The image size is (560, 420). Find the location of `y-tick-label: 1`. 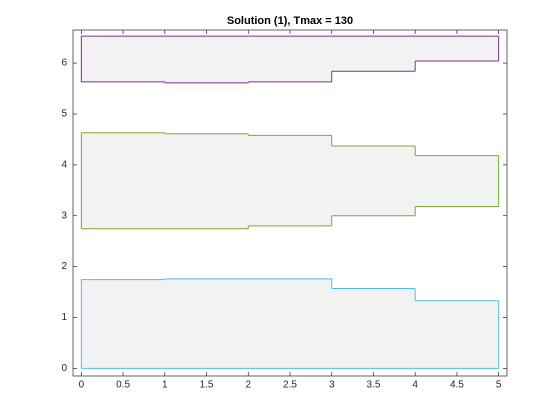

y-tick-label: 1 is located at coordinates (64, 317).